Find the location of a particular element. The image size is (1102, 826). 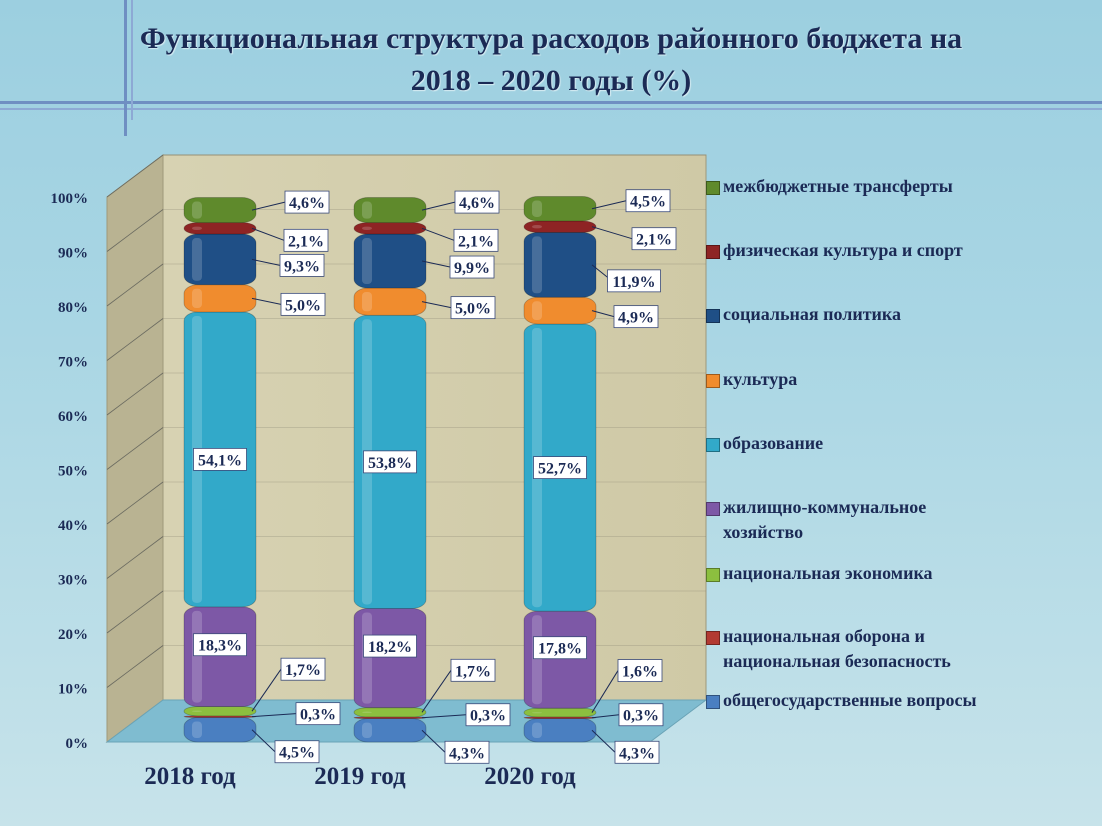

data-label: 4,9% is located at coordinates (636, 318).